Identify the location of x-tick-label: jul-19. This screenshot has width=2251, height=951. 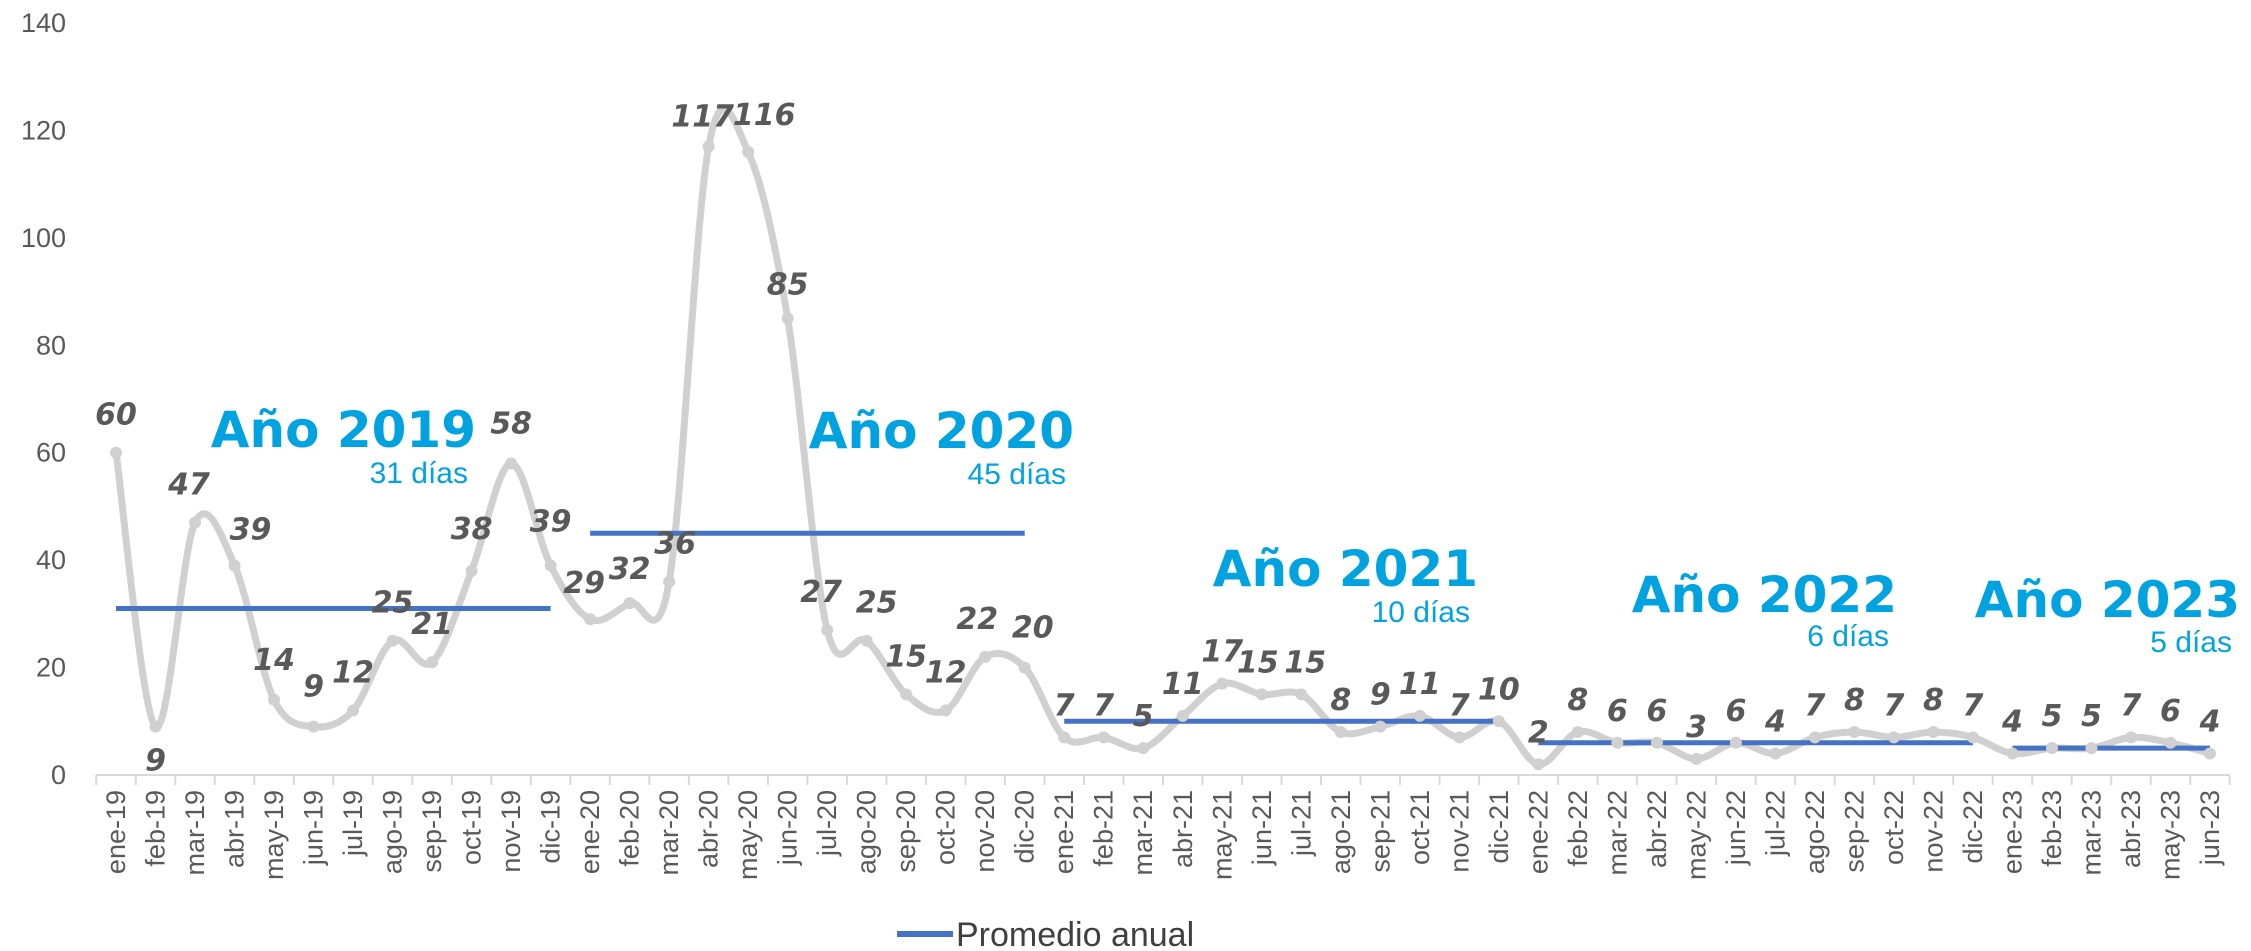
(353, 823).